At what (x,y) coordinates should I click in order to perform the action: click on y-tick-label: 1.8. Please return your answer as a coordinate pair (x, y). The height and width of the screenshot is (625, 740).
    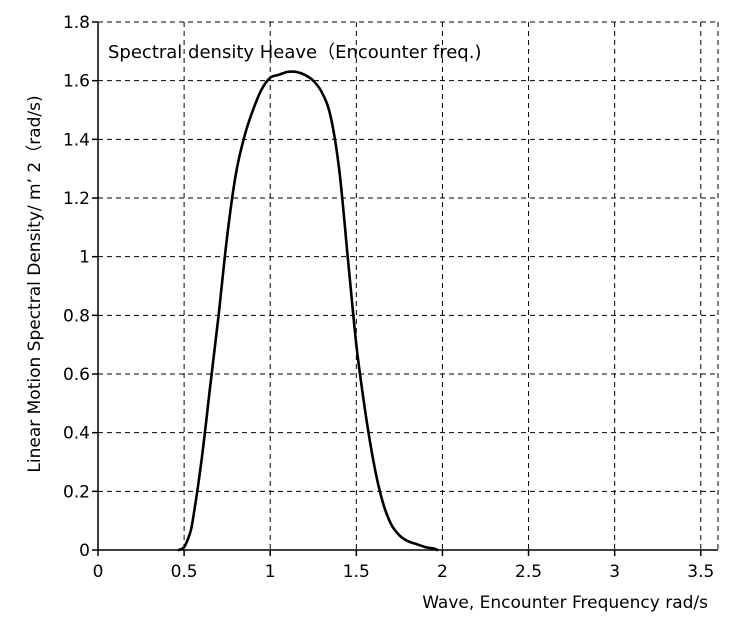
    Looking at the image, I should click on (76, 23).